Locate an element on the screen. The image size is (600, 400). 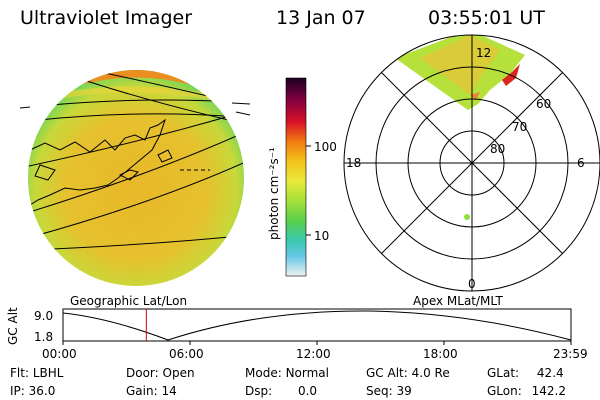
status-mode: Mode: Normal is located at coordinates (287, 373).